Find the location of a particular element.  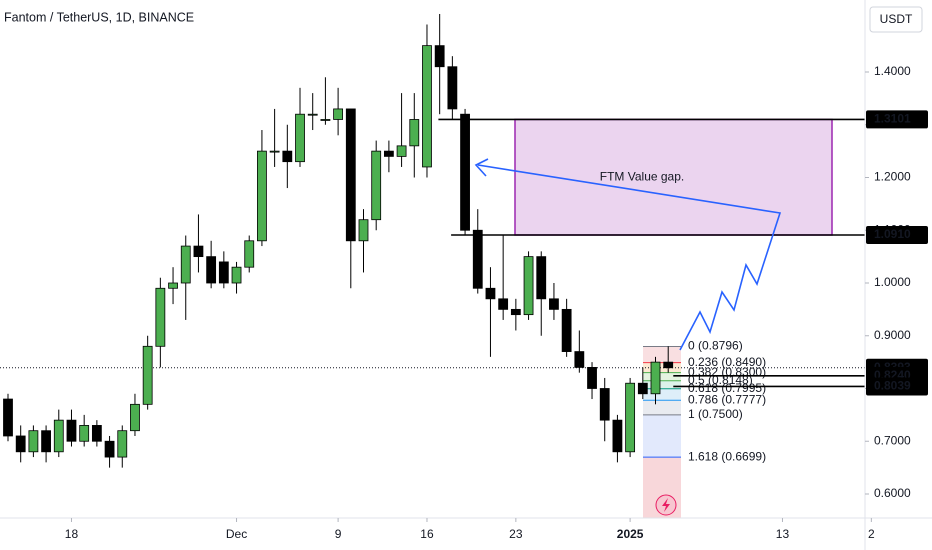

arrow-head is located at coordinates (481, 167).